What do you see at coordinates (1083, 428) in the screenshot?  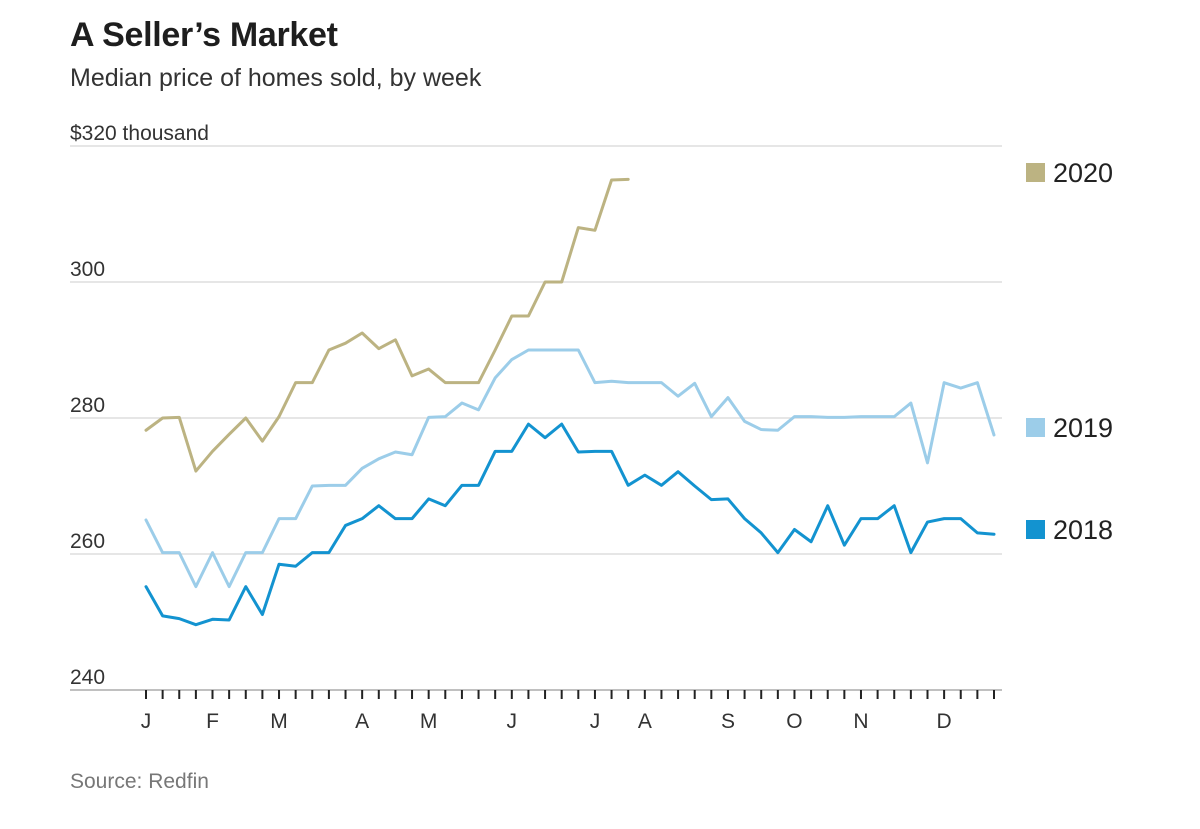 I see `legend-label-2019: 2019` at bounding box center [1083, 428].